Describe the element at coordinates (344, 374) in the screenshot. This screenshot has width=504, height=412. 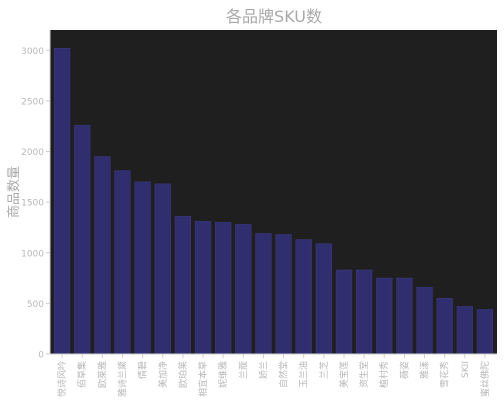
I see `x-tick-label: 美宝莲` at that location.